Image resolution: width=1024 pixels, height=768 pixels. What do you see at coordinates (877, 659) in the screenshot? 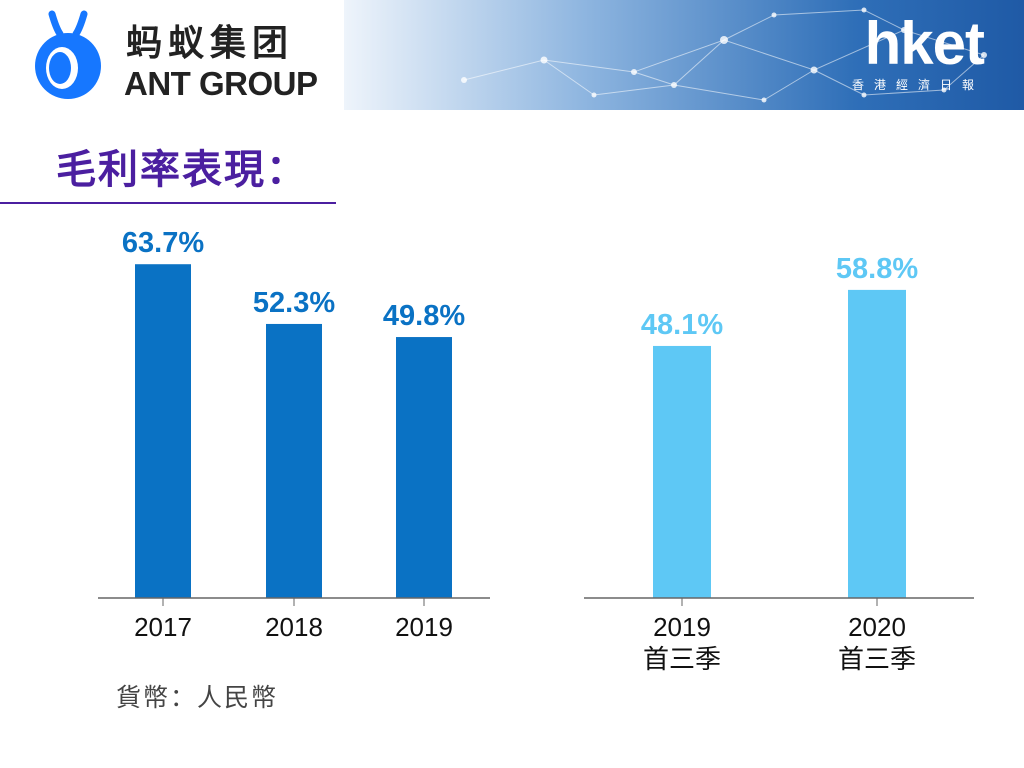
I see `quarterly-x-tick-label-2020-line2: 首三季` at bounding box center [877, 659].